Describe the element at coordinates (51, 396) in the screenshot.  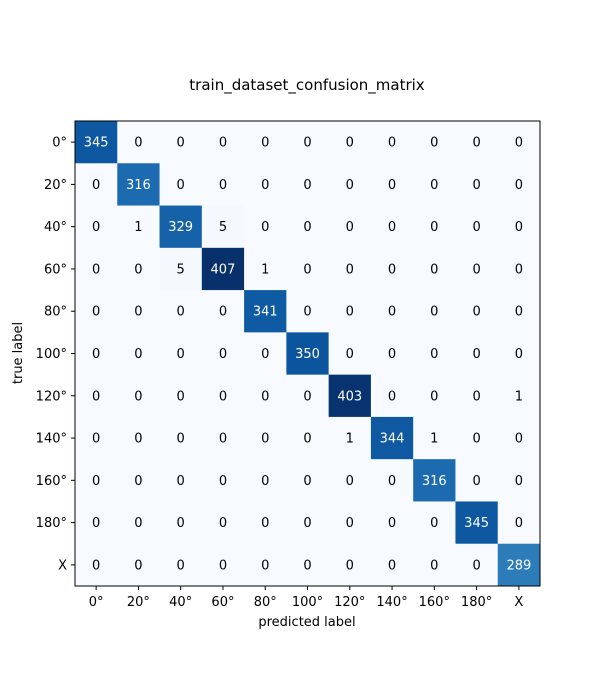
I see `y-tick-label: 120°` at that location.